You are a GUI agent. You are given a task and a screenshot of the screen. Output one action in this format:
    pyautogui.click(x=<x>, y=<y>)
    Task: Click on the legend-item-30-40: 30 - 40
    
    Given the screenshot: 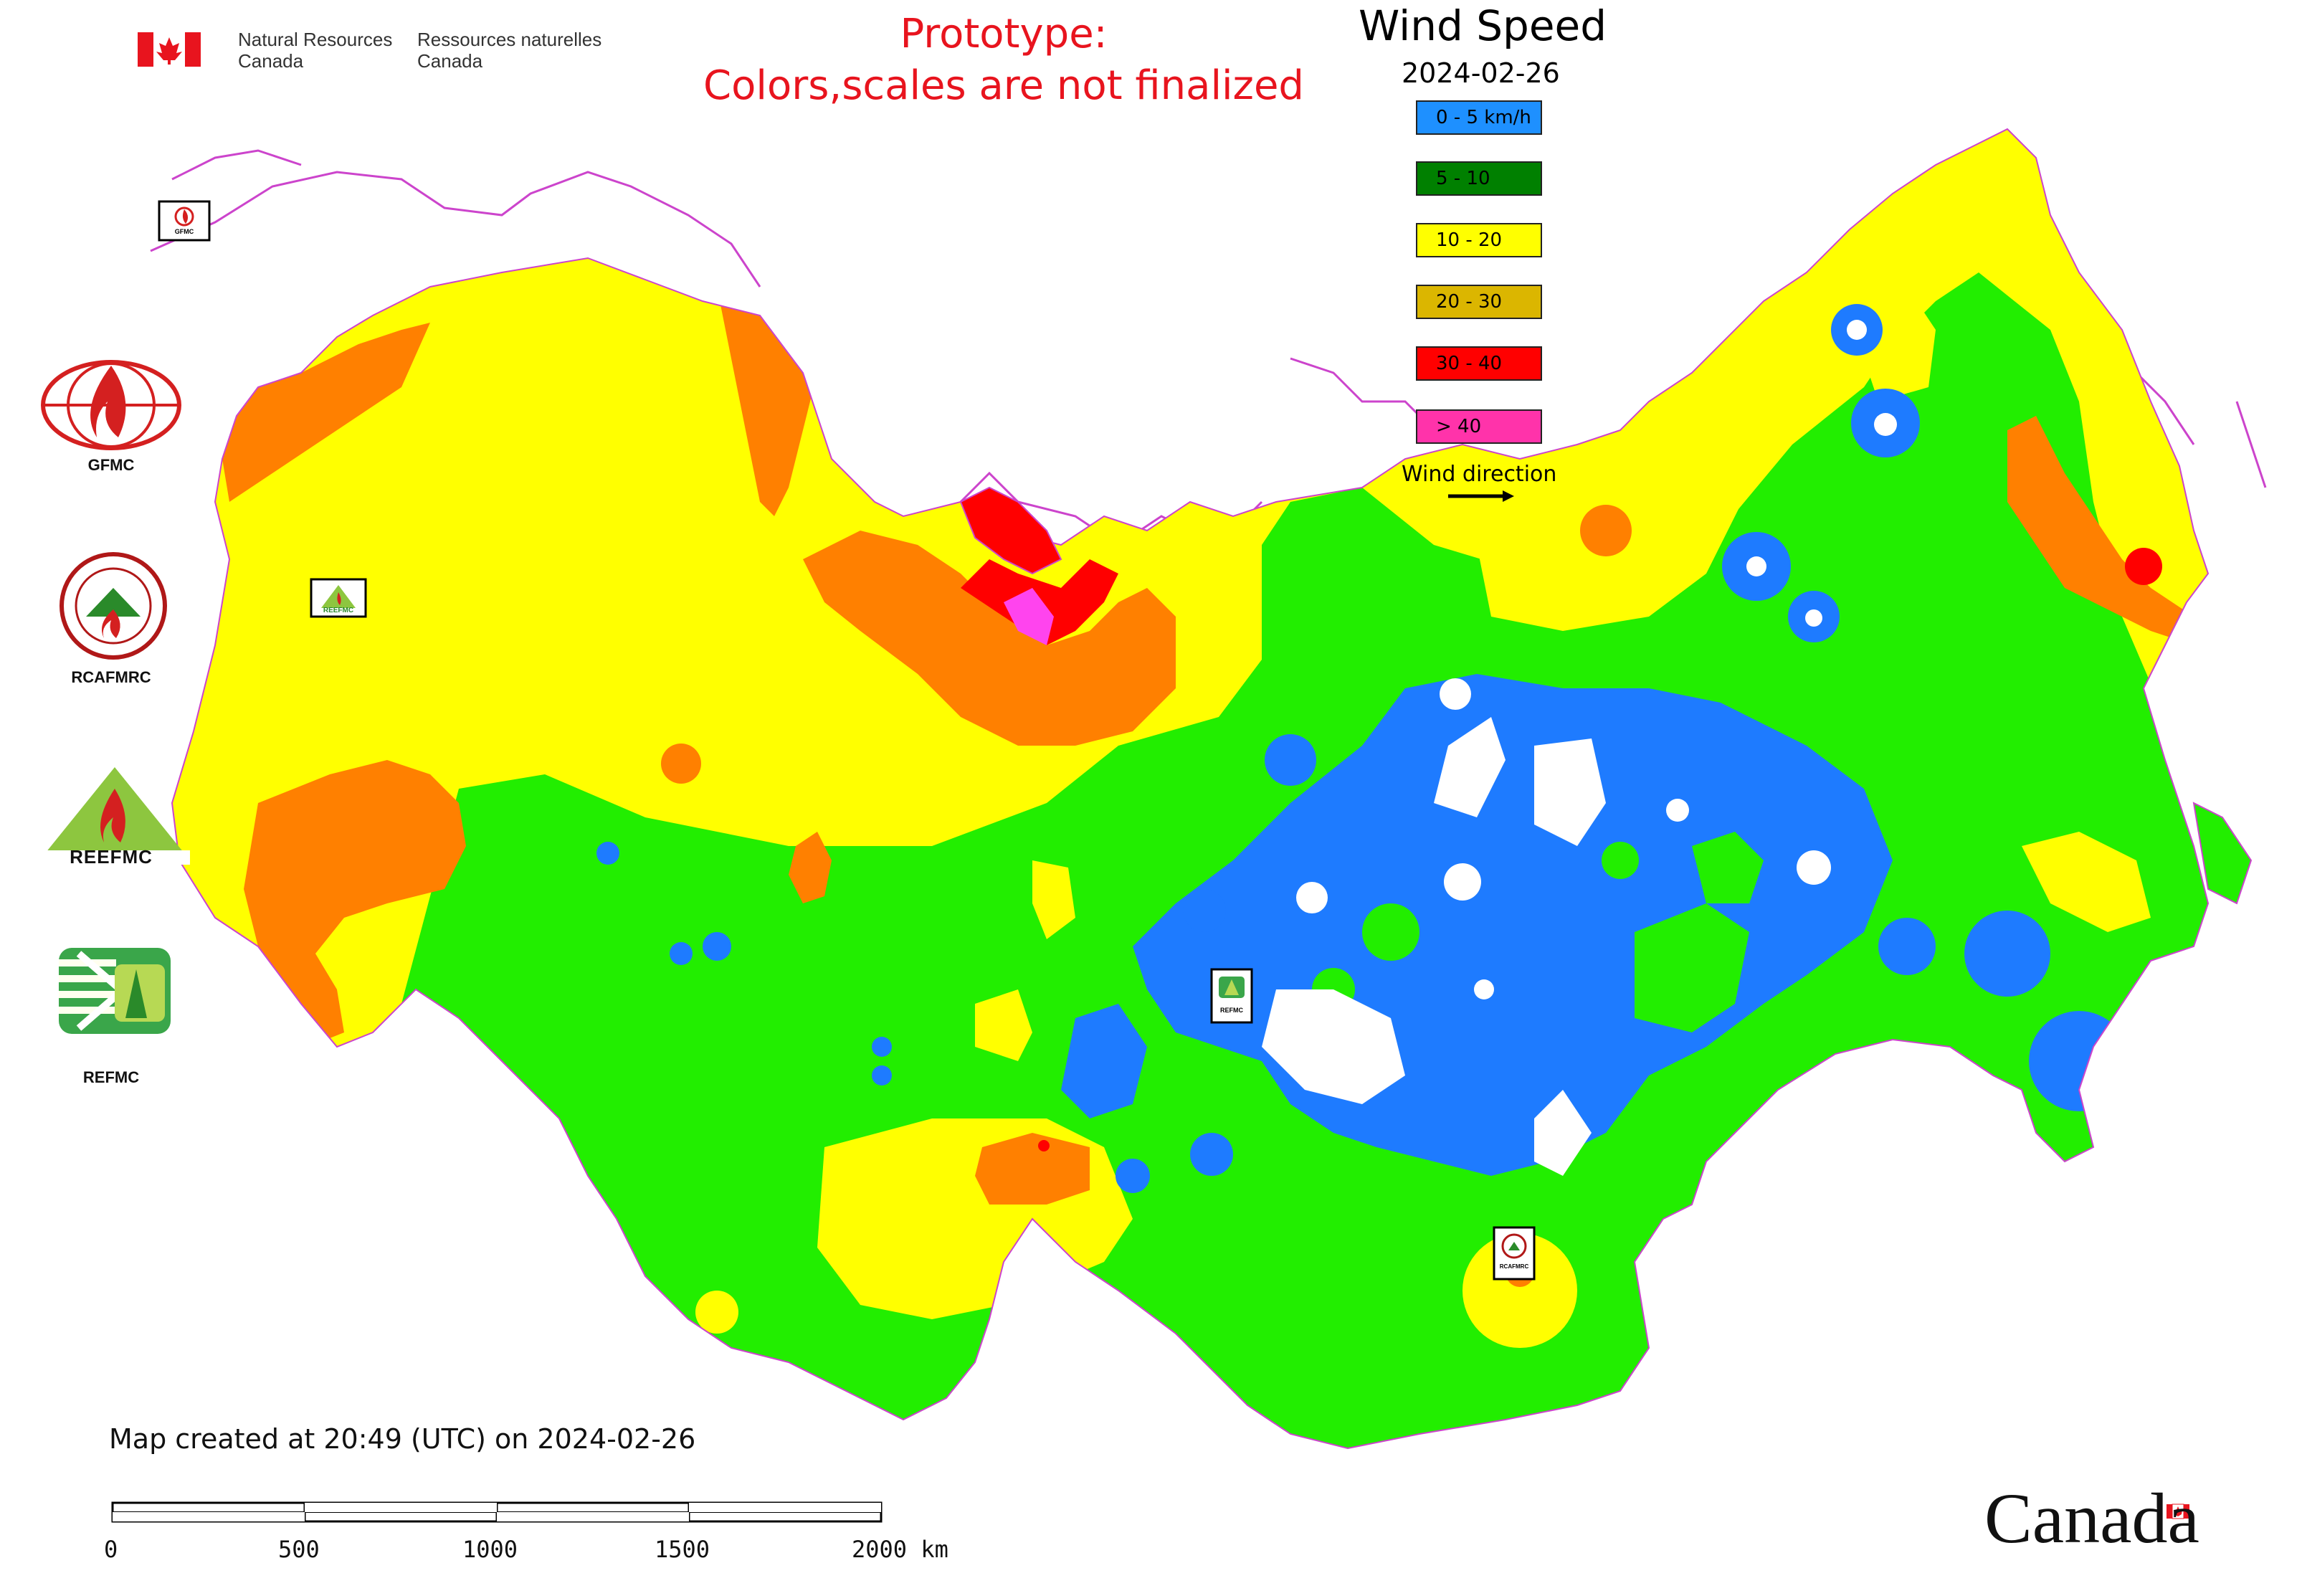 What is the action you would take?
    pyautogui.click(x=1479, y=363)
    